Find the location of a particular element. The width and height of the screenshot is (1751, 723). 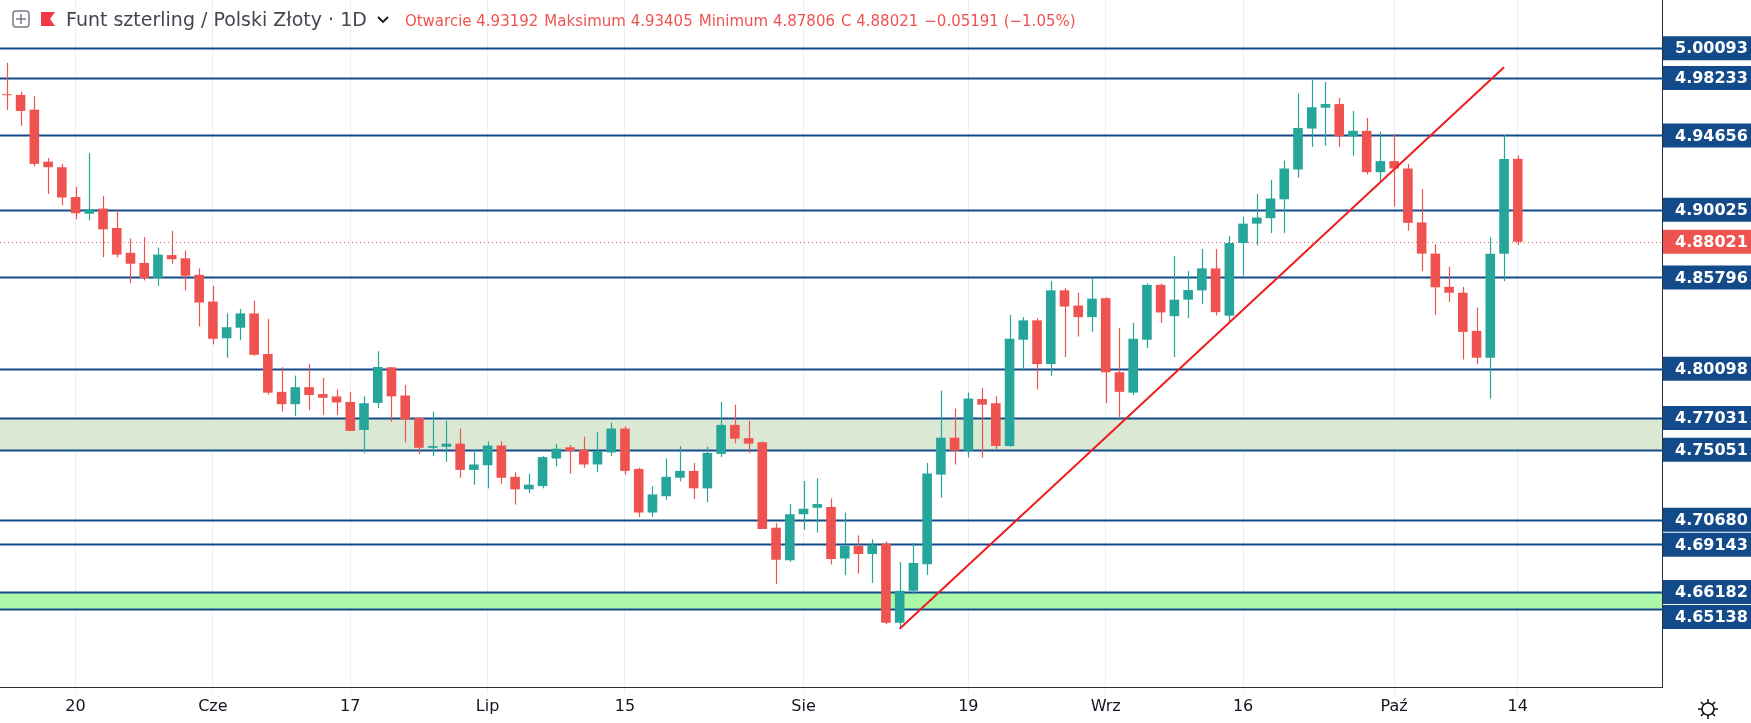

ref-line-label: 4.69143 is located at coordinates (1711, 544).